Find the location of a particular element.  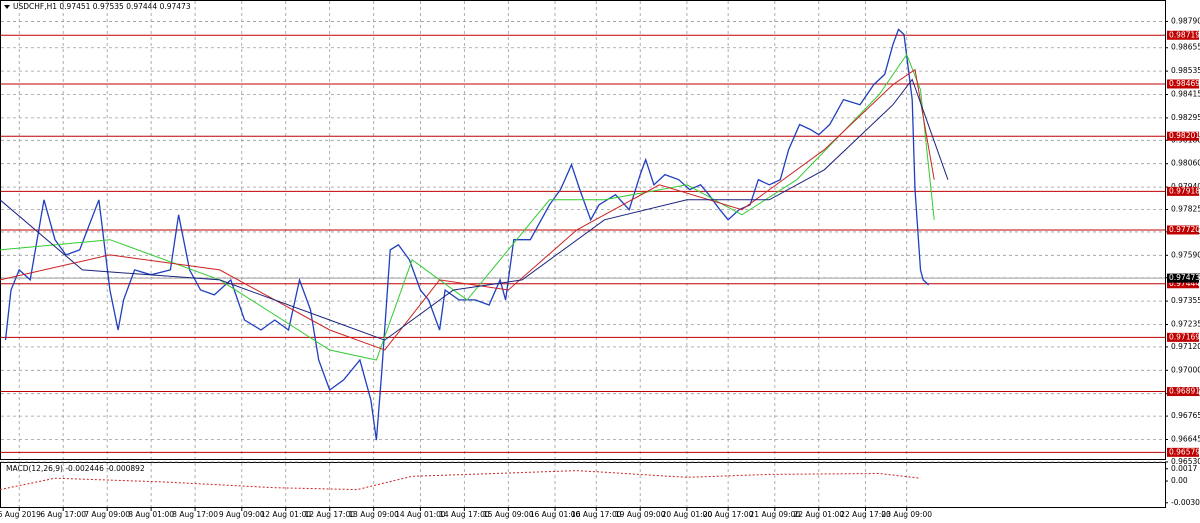

x-tick-label: 16 Aug 17:00 is located at coordinates (596, 514).